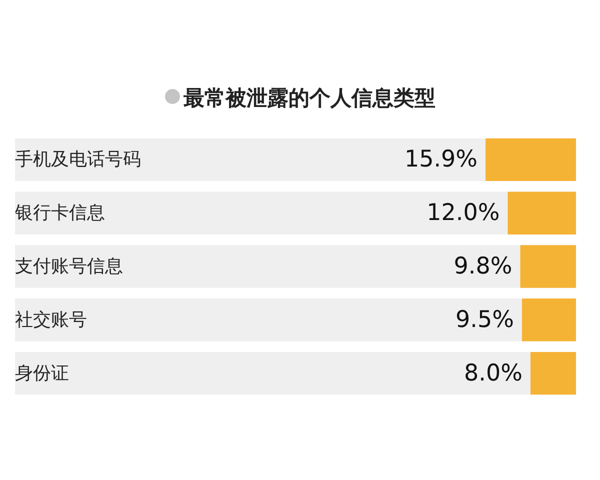 Image resolution: width=600 pixels, height=480 pixels. I want to click on y-tick-label: 社交账号, so click(51, 319).